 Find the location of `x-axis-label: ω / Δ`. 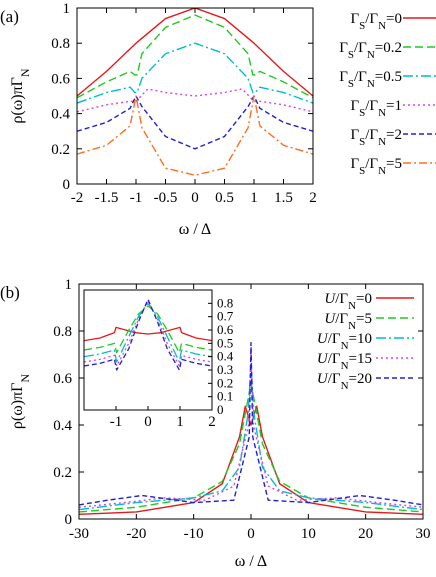

x-axis-label: ω / Δ is located at coordinates (195, 229).